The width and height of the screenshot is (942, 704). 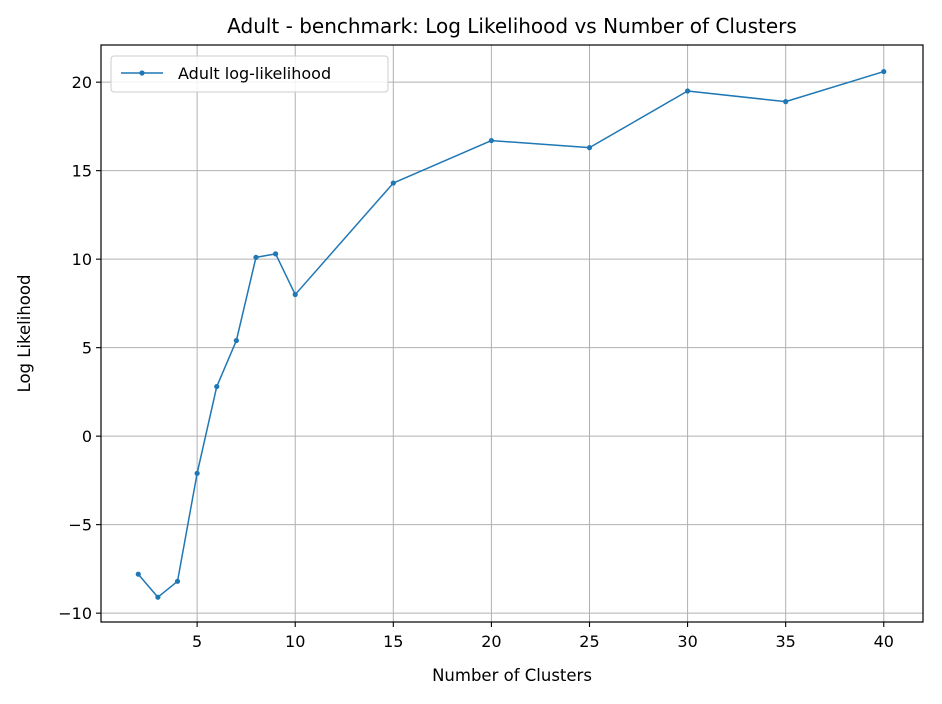 I want to click on x-tick-label: 5, so click(x=197, y=641).